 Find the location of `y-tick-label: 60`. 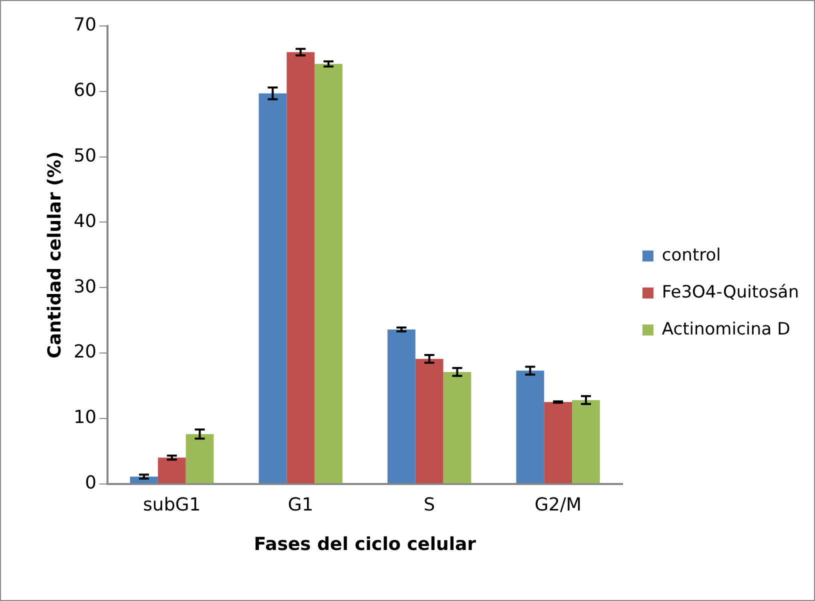

y-tick-label: 60 is located at coordinates (85, 91).